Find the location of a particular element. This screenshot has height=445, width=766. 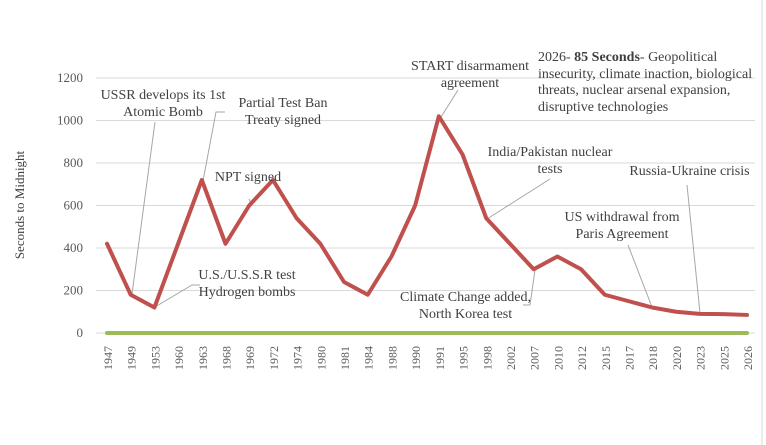

annotation-text: North Korea test is located at coordinates (465, 314).